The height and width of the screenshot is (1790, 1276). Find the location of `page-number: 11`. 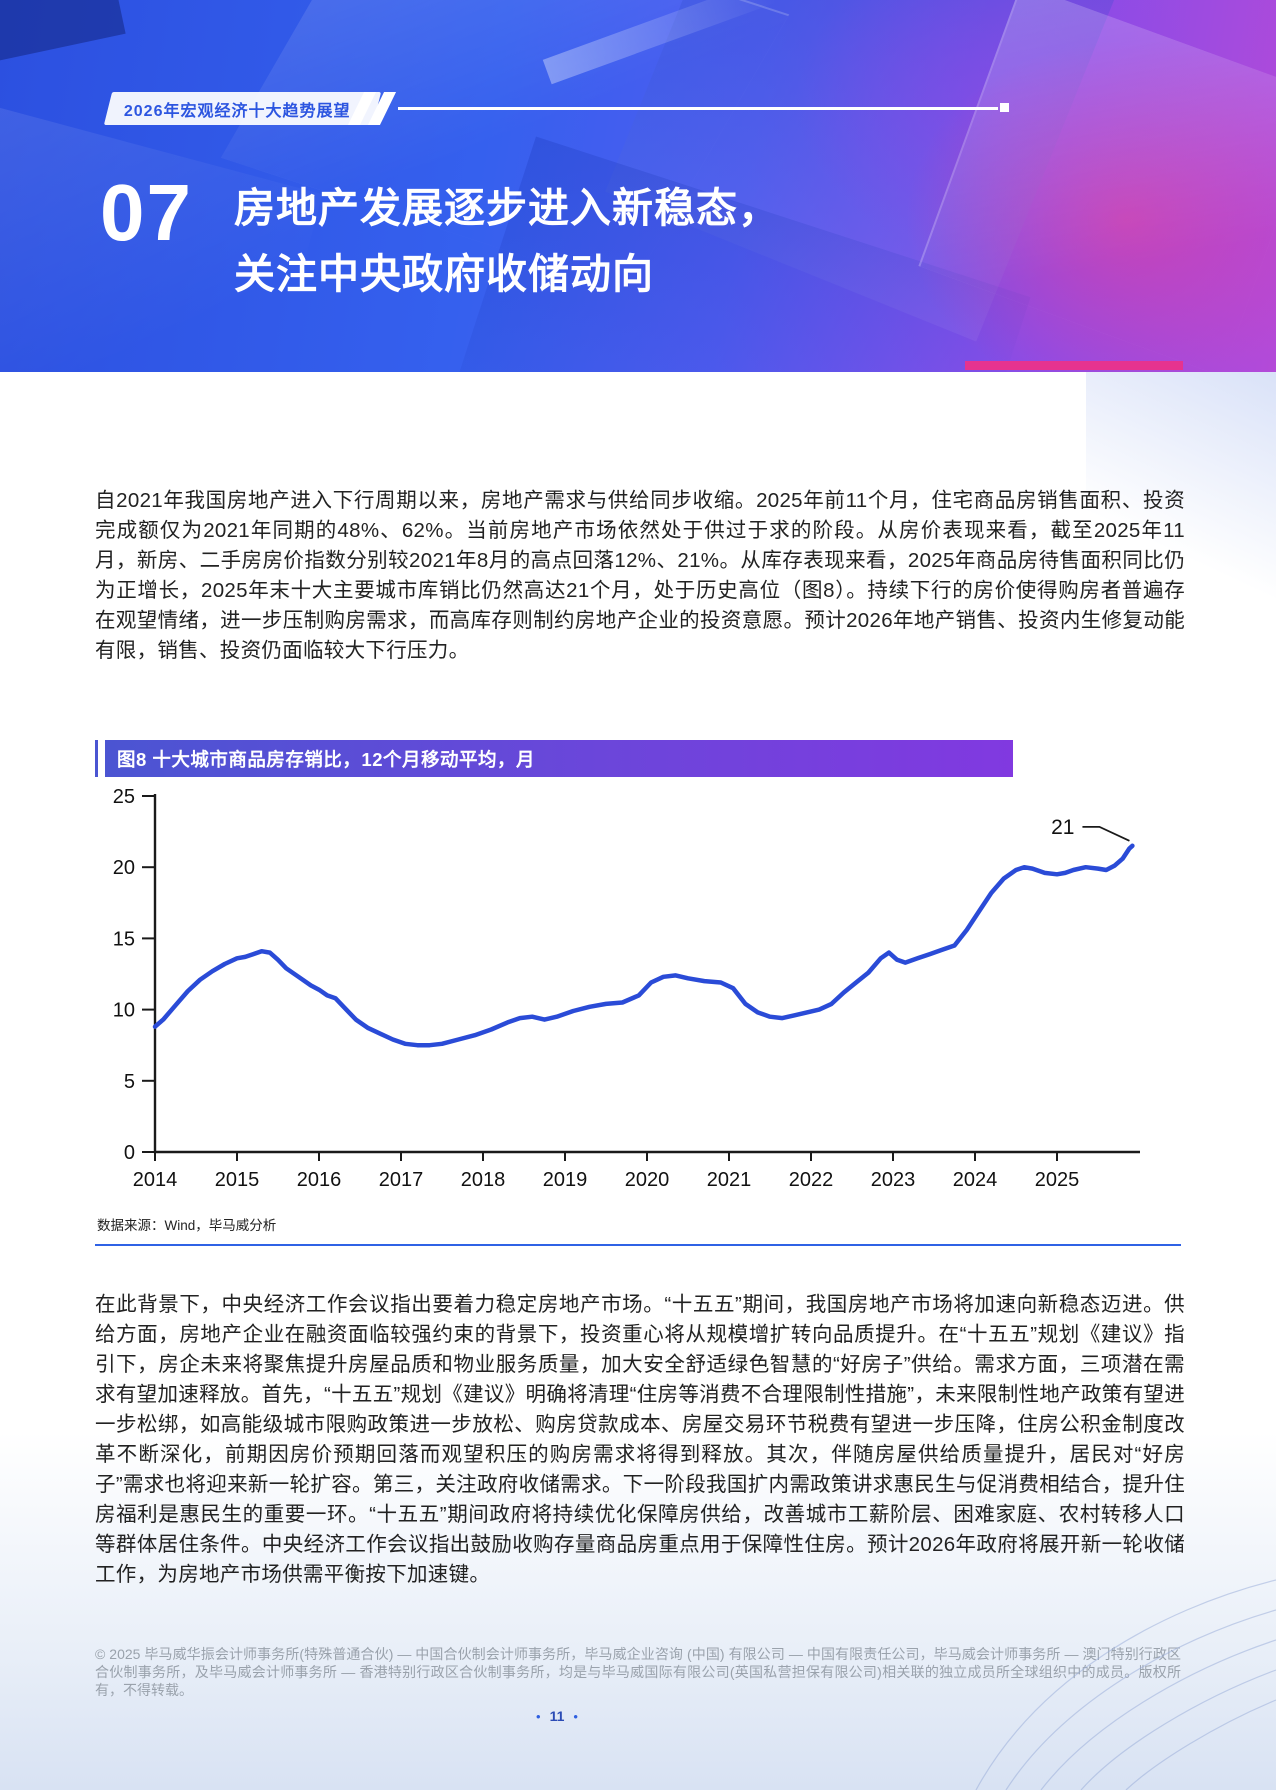

page-number: 11 is located at coordinates (557, 1716).